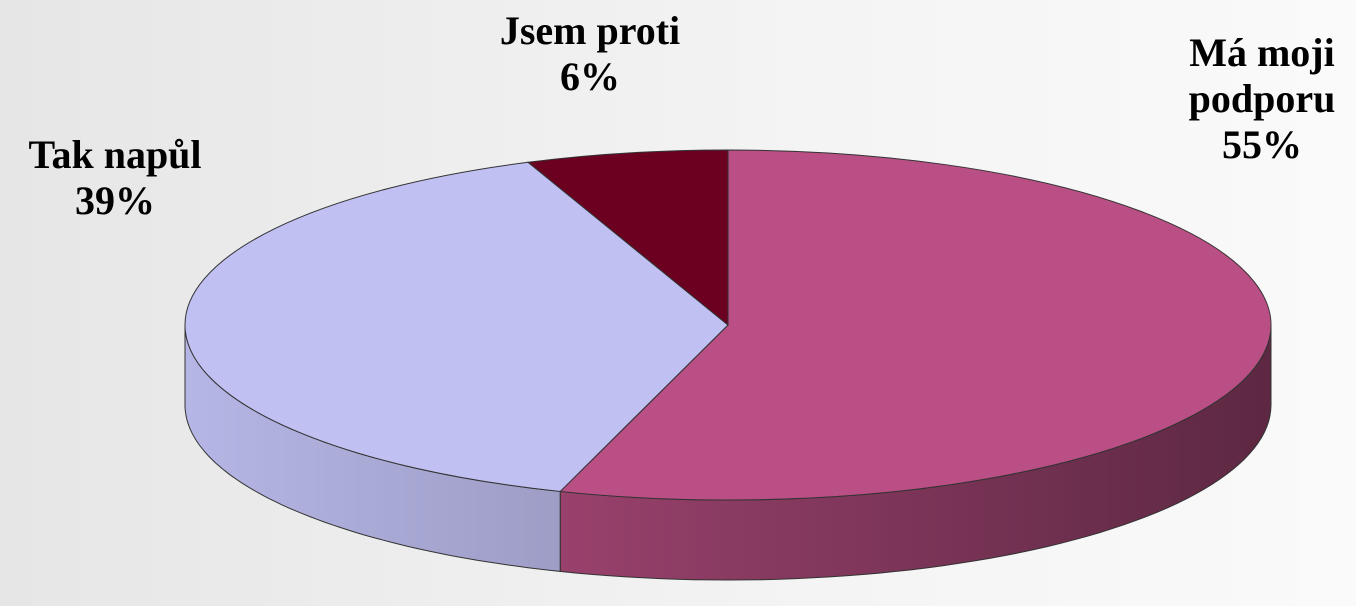  What do you see at coordinates (115, 154) in the screenshot?
I see `category-label: Tak napůl` at bounding box center [115, 154].